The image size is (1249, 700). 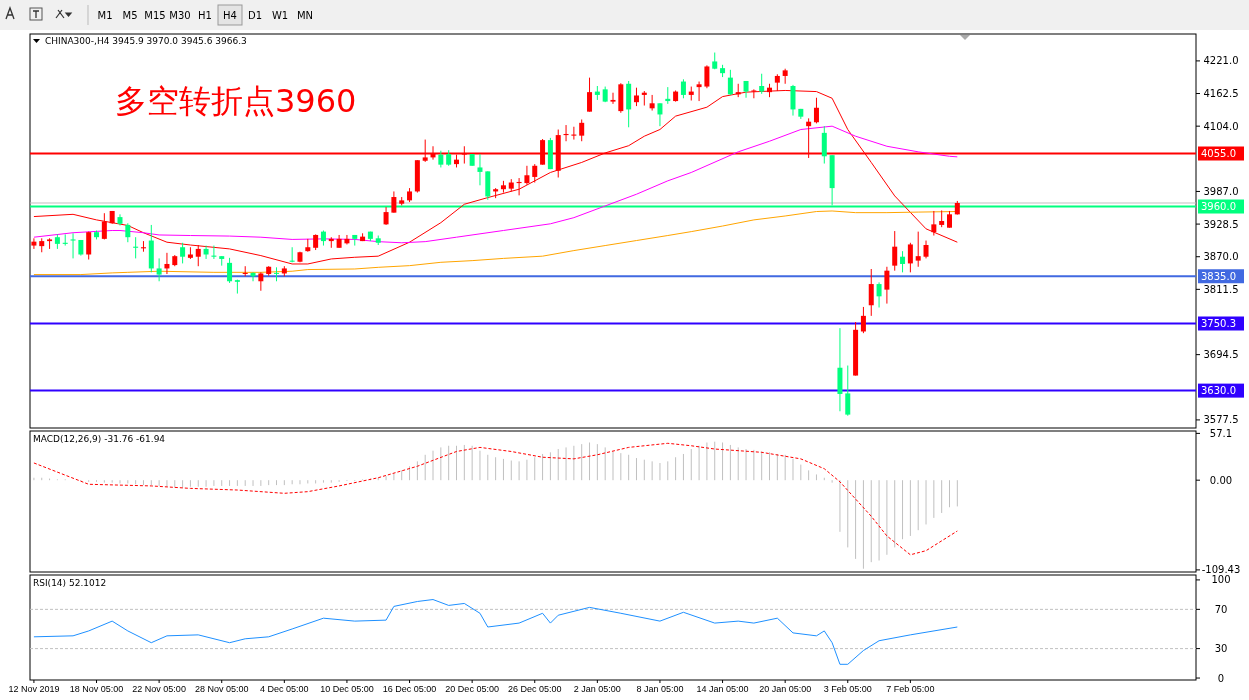 I want to click on x-tick-label: 2 Jan 05:00, so click(x=597, y=689).